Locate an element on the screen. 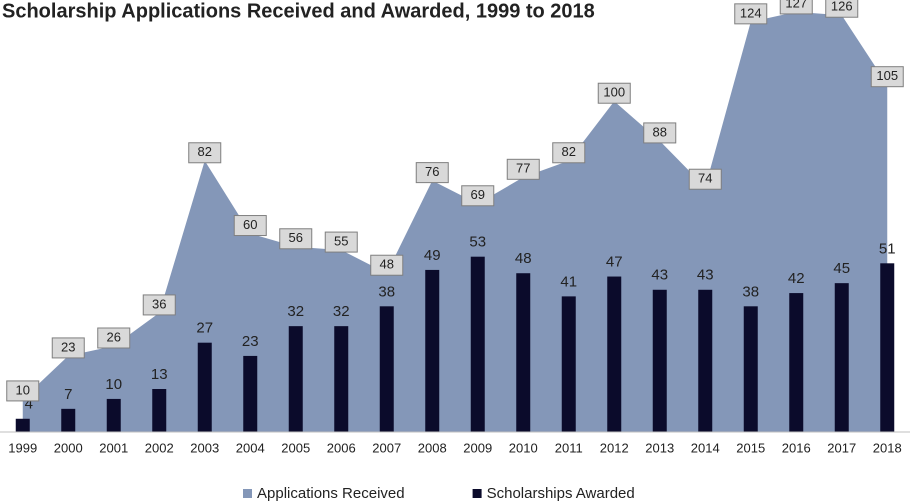 This screenshot has width=915, height=504. data-label-text: 23 is located at coordinates (68, 346).